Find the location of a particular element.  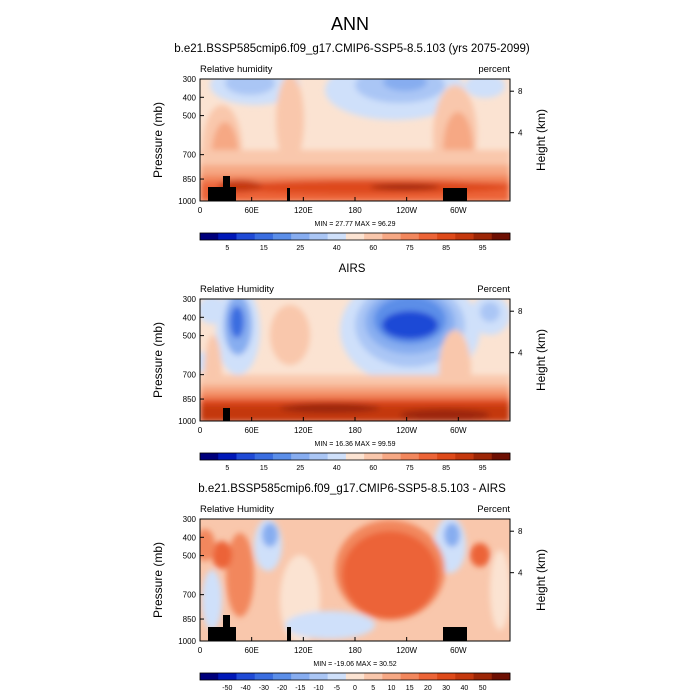

y2-tick-label: 8 is located at coordinates (520, 311).